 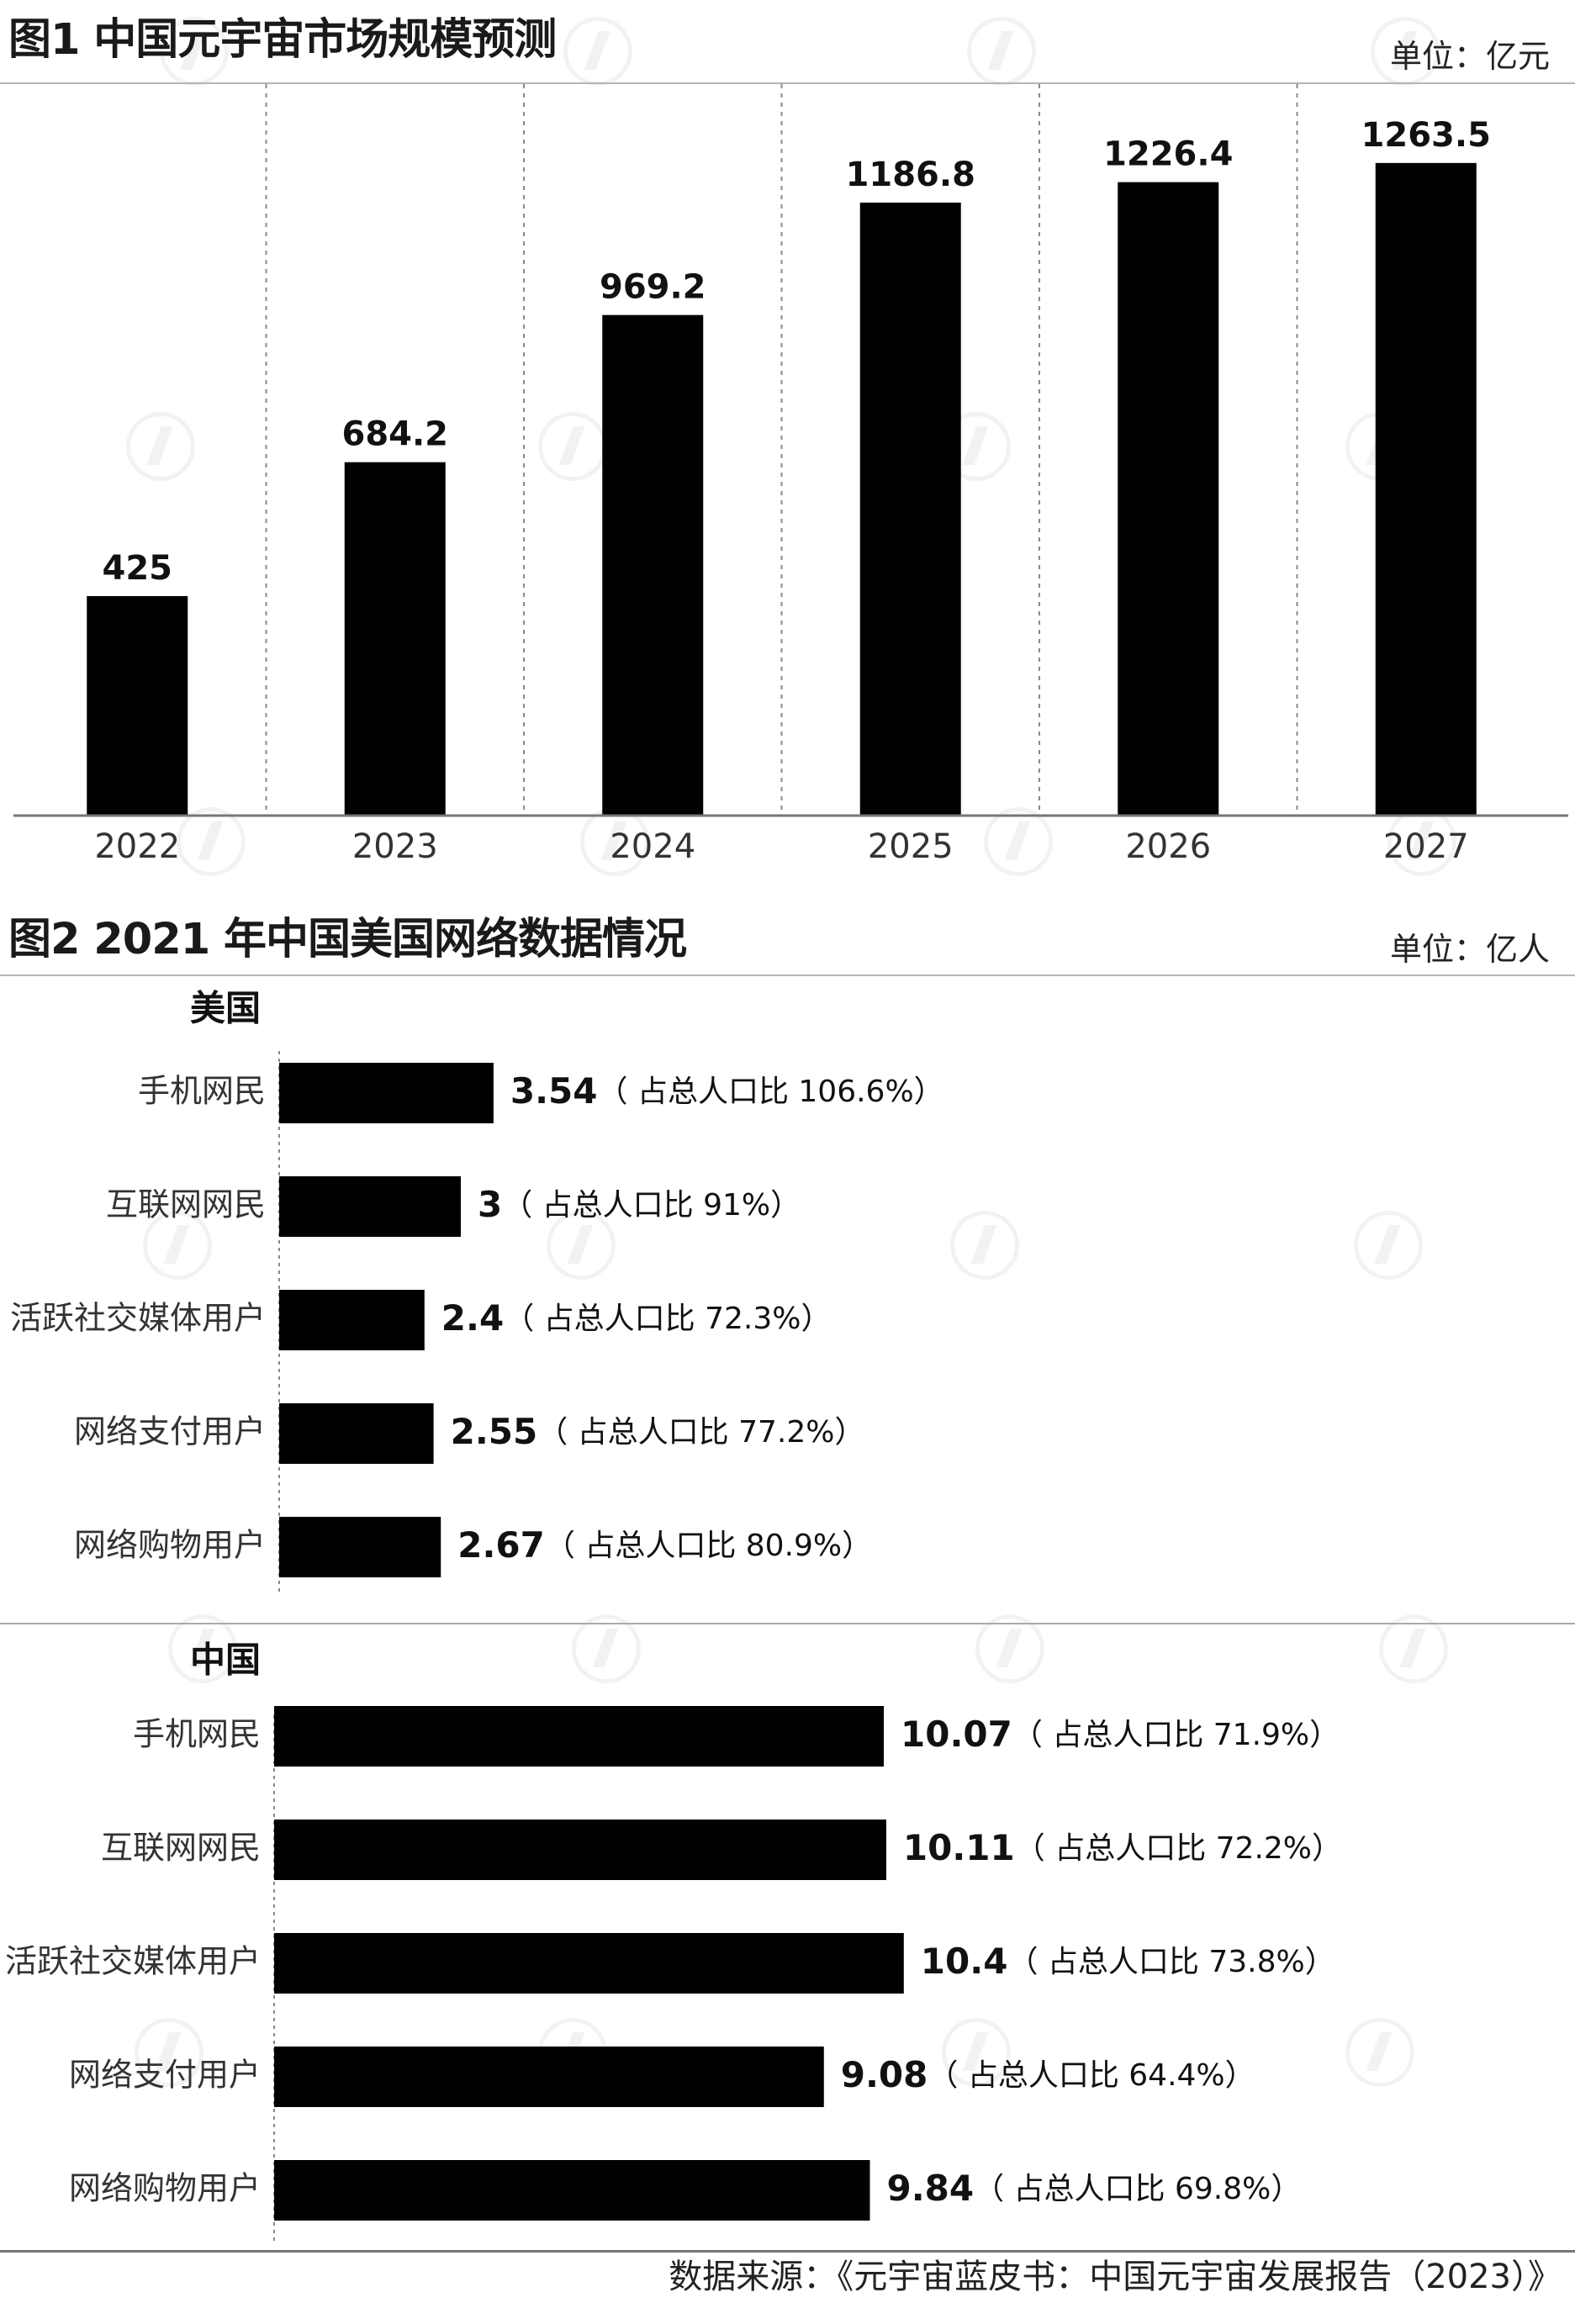 What do you see at coordinates (910, 509) in the screenshot?
I see `bar-2025` at bounding box center [910, 509].